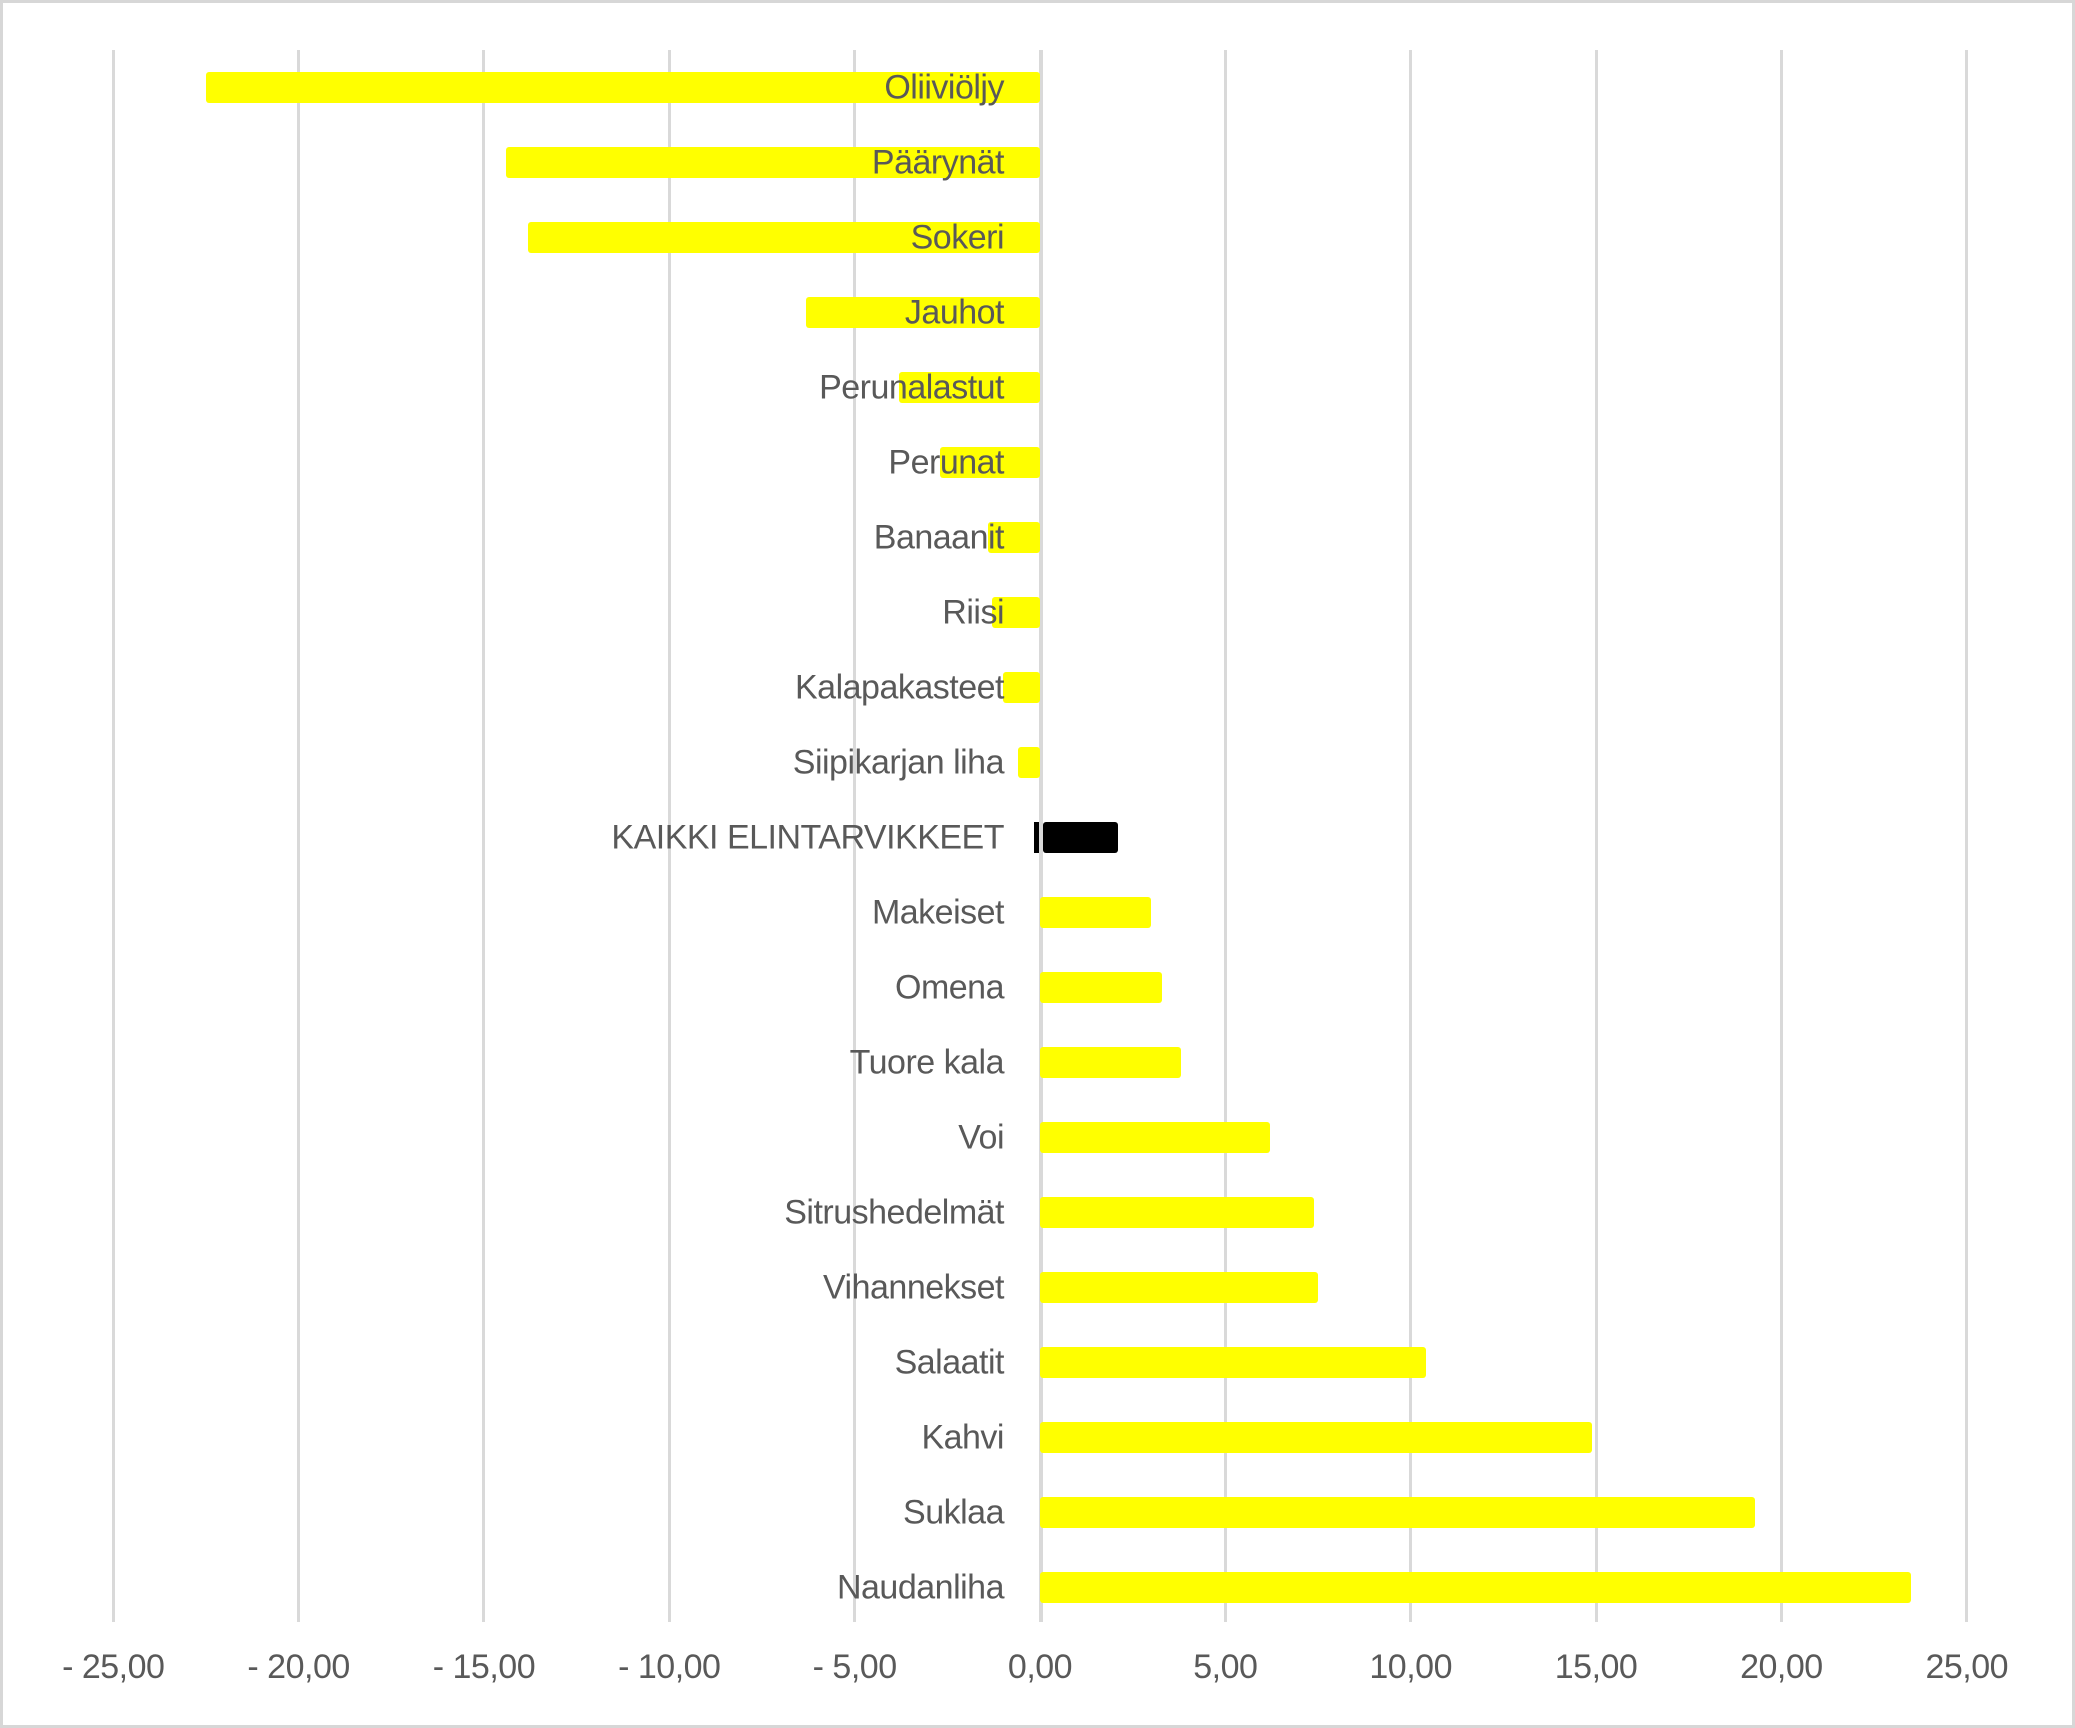 This screenshot has width=2075, height=1728. I want to click on x-axis-tick-label: 15,00, so click(1596, 1667).